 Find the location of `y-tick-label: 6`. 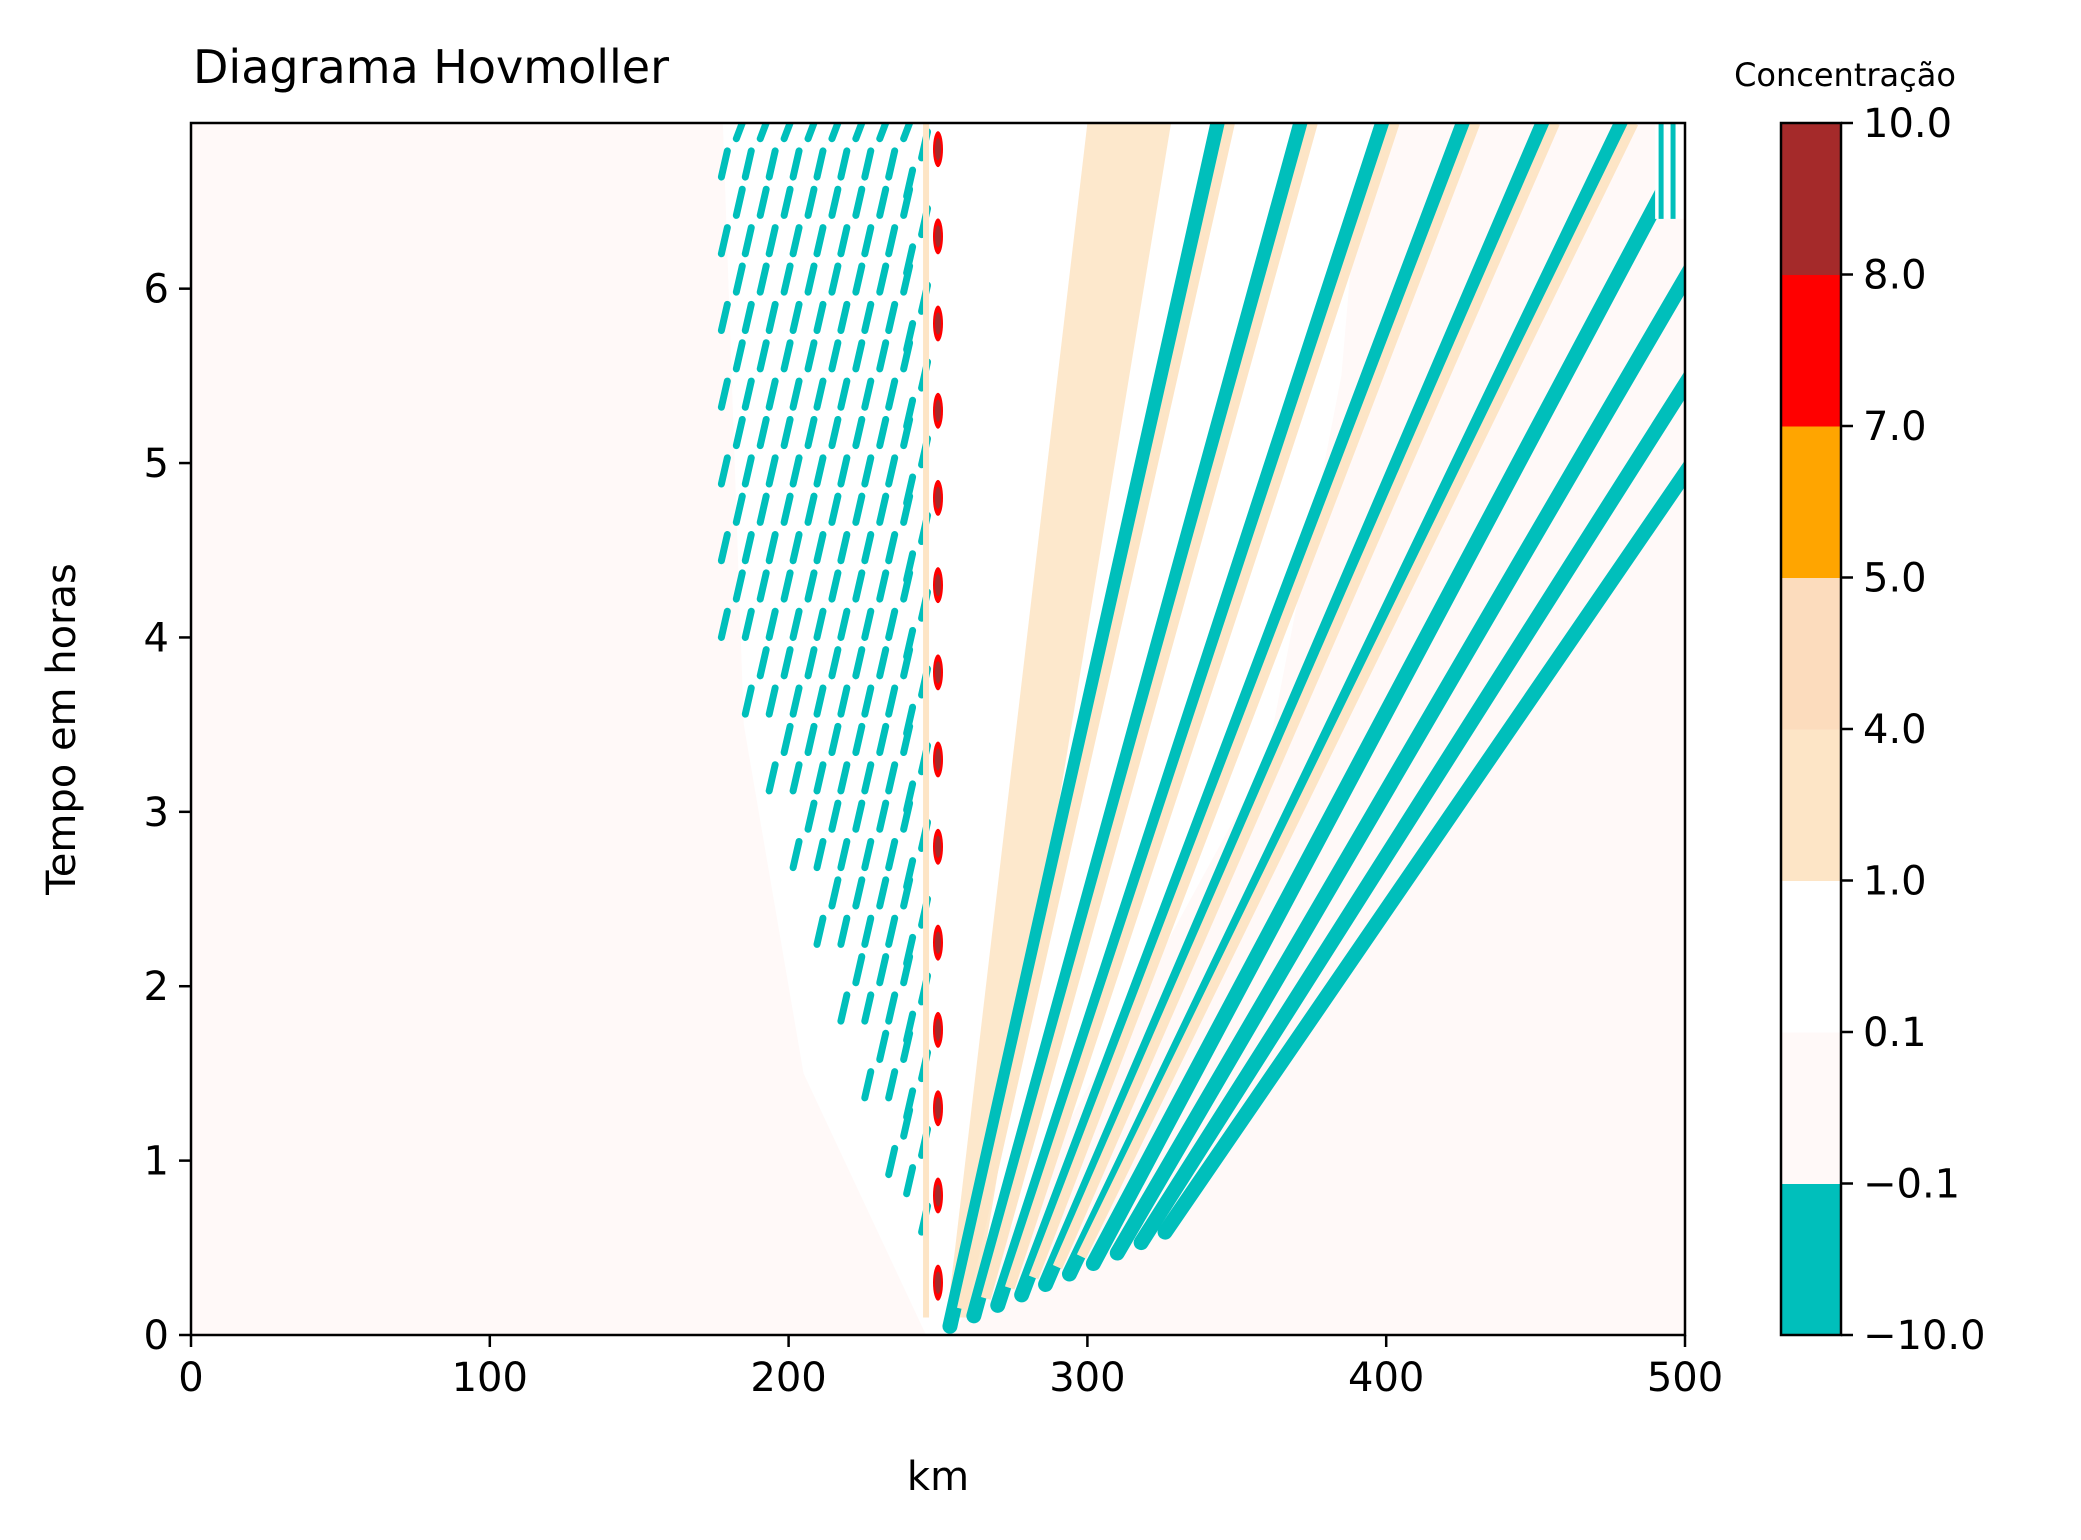

y-tick-label: 6 is located at coordinates (156, 290).